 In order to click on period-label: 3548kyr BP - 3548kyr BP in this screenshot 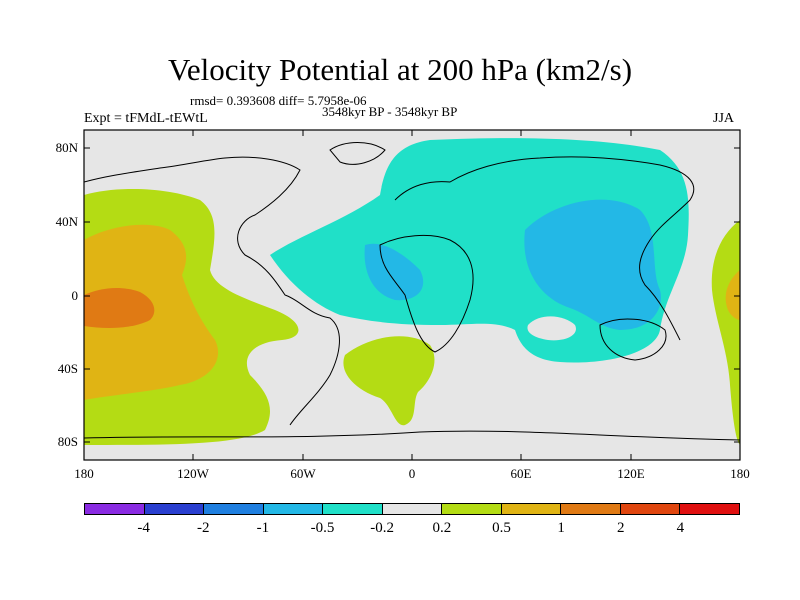, I will do `click(390, 111)`.